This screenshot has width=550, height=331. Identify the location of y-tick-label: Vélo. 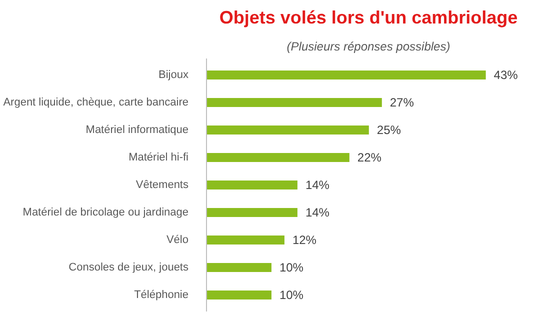
(177, 240).